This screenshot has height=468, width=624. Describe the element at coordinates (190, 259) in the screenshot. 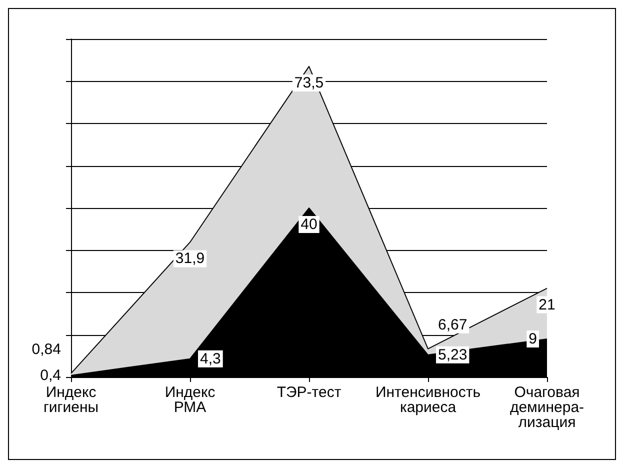

I see `data-label: 31,9` at that location.